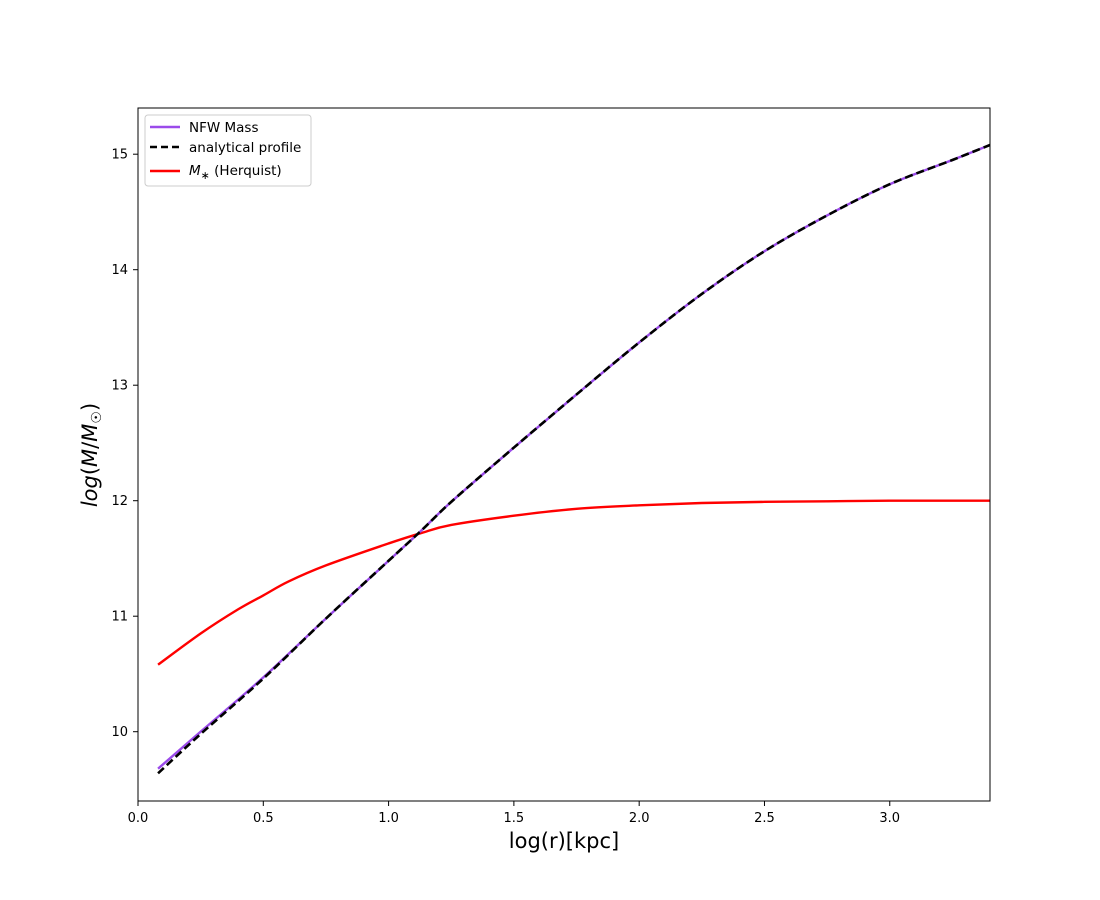  I want to click on y-axis-label: log(M/M☉), so click(91, 455).